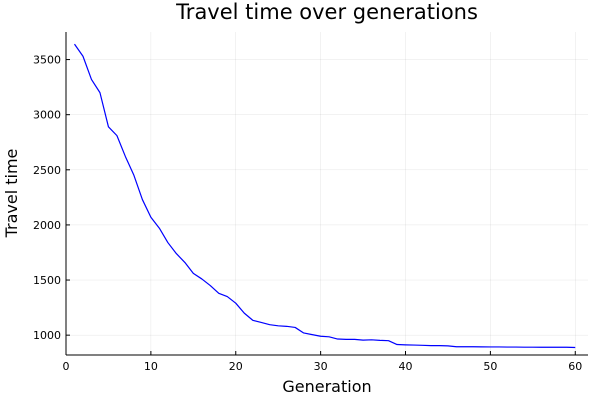 This screenshot has width=600, height=400. I want to click on x-tick-label: 40, so click(406, 366).